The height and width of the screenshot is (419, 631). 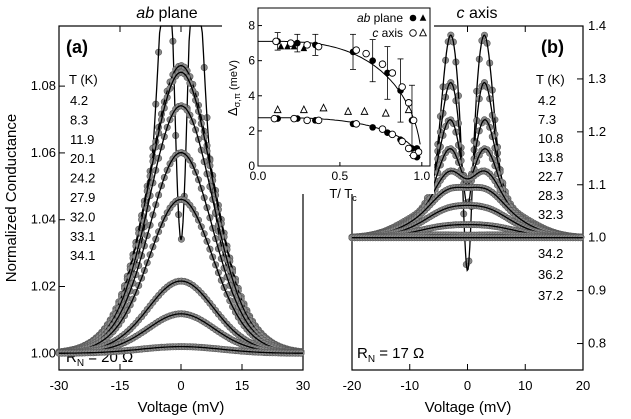 What do you see at coordinates (82, 158) in the screenshot?
I see `panel-a-temperature-4: 20.1` at bounding box center [82, 158].